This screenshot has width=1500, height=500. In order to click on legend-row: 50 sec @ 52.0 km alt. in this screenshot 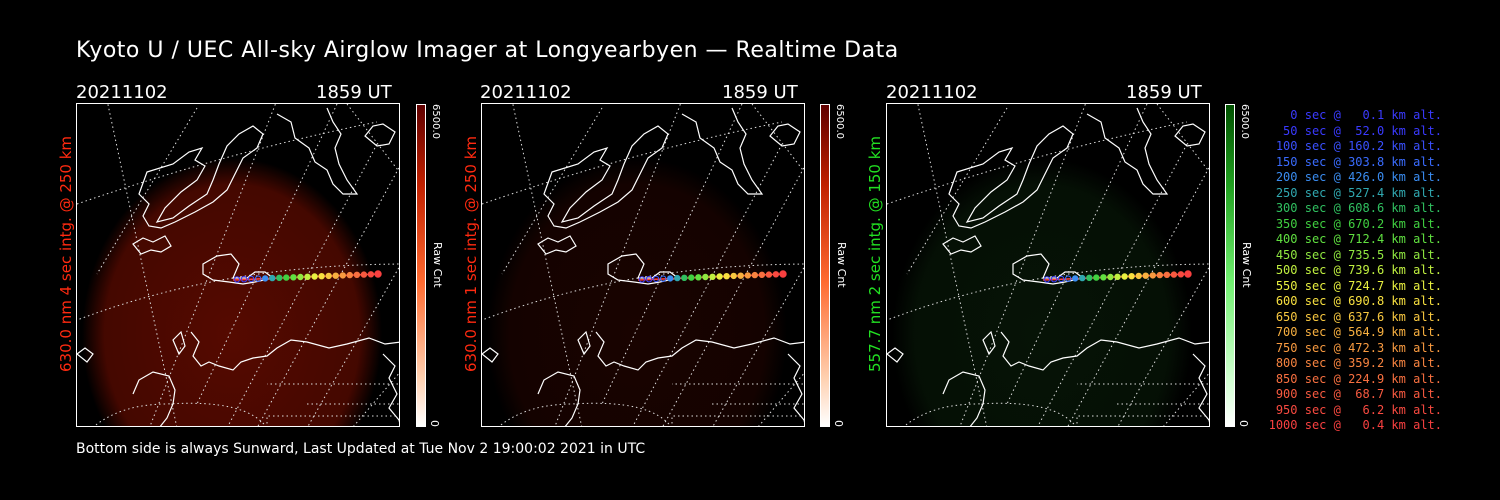, I will do `click(1355, 130)`.